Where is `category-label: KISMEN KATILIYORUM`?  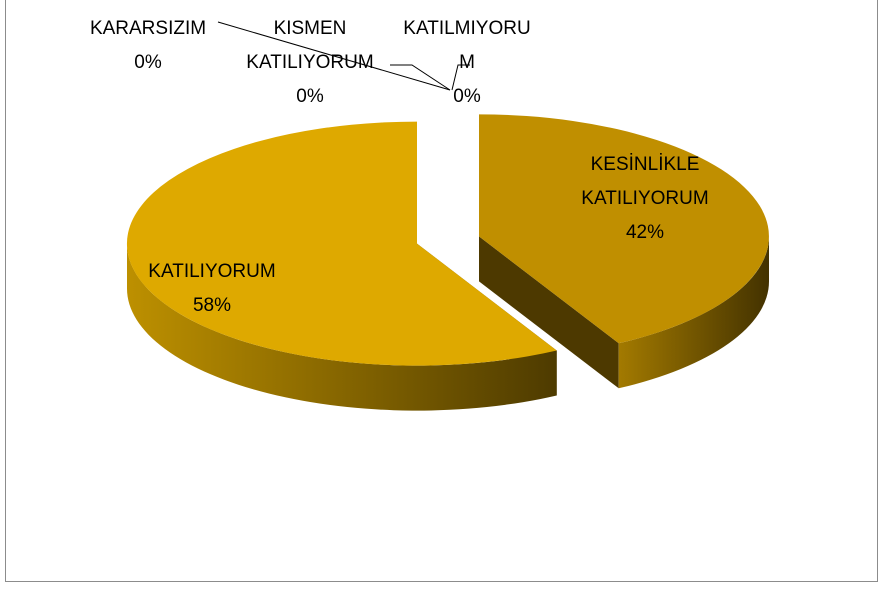
category-label: KISMEN KATILIYORUM is located at coordinates (310, 45).